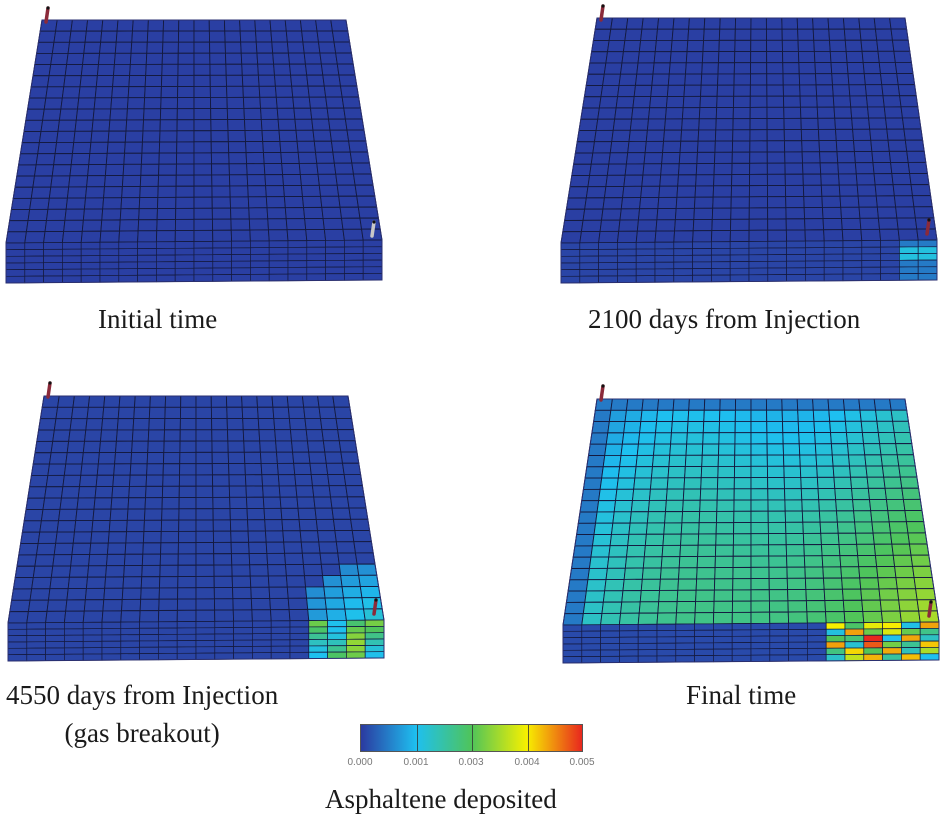 This screenshot has width=950, height=822. I want to click on caption-final-time: Final time, so click(741, 695).